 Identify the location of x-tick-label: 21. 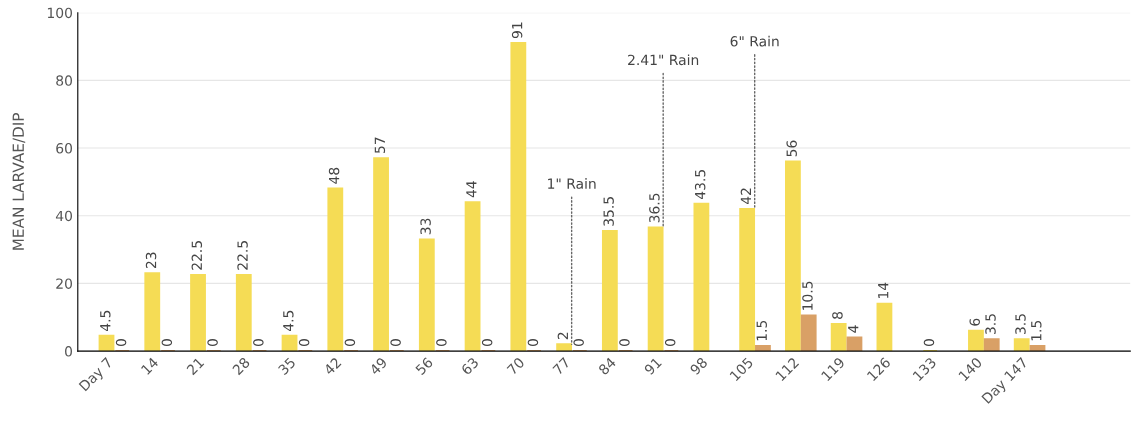
(195, 366).